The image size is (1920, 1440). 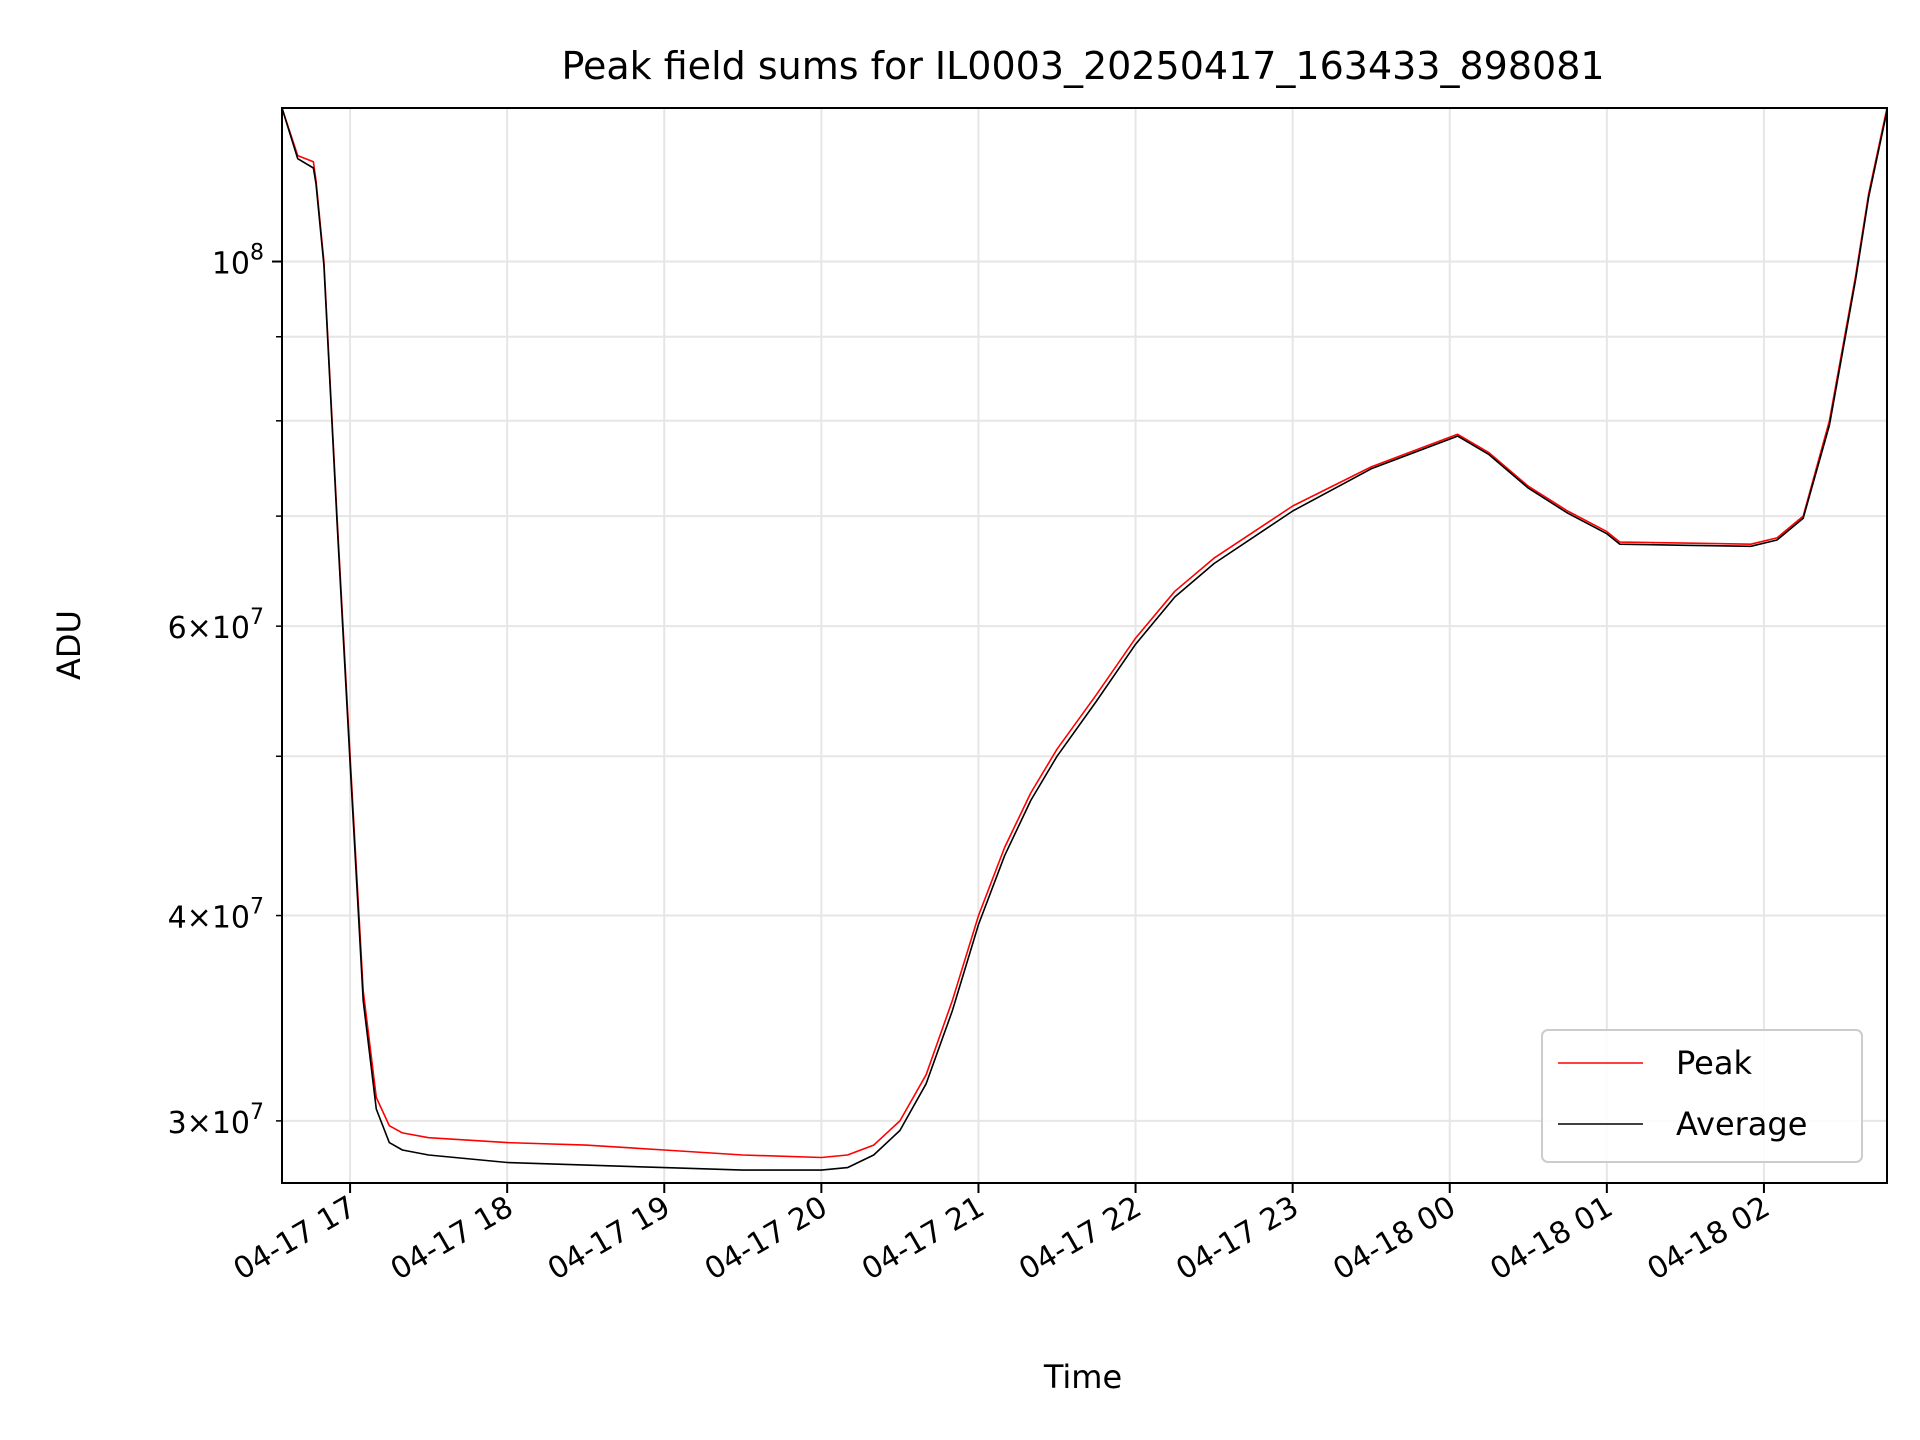 What do you see at coordinates (69, 645) in the screenshot?
I see `y-axis-label: ADU` at bounding box center [69, 645].